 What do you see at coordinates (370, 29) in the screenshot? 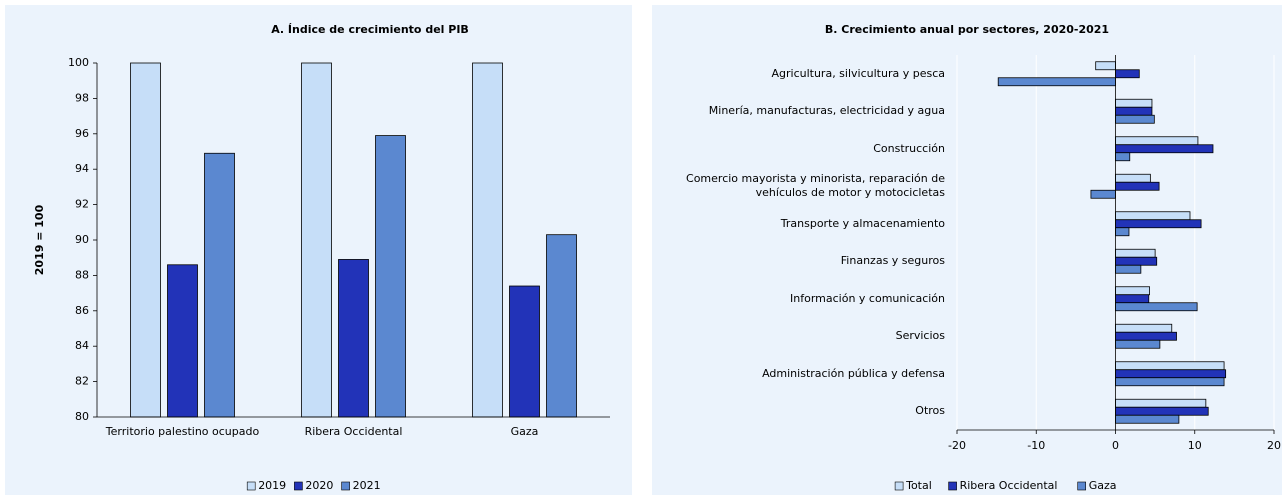
I see `chart-title: A. Índice de crecimiento del PIB` at bounding box center [370, 29].